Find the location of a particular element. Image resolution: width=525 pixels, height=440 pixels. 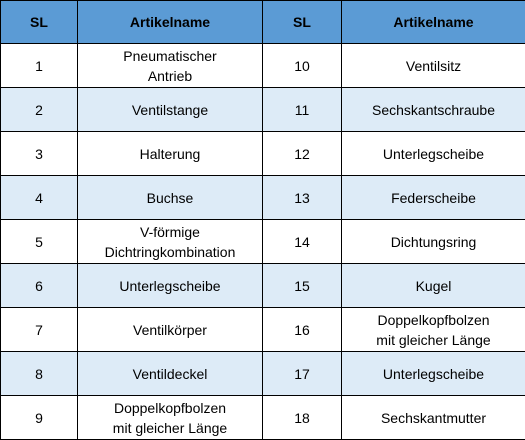

cell-artikelname-left: Buchse is located at coordinates (170, 198).